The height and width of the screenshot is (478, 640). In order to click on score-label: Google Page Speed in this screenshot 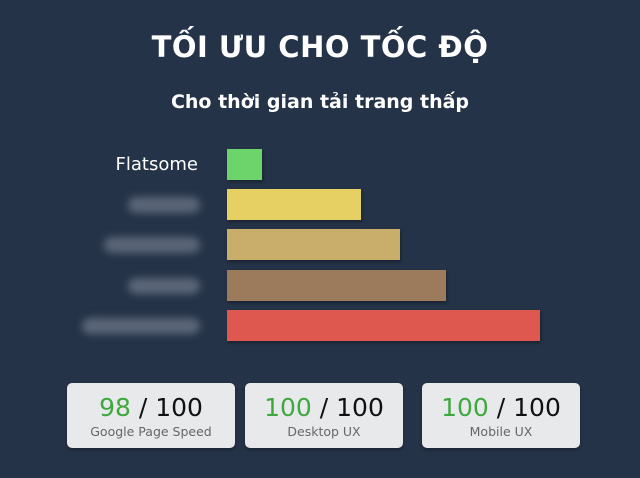, I will do `click(151, 431)`.